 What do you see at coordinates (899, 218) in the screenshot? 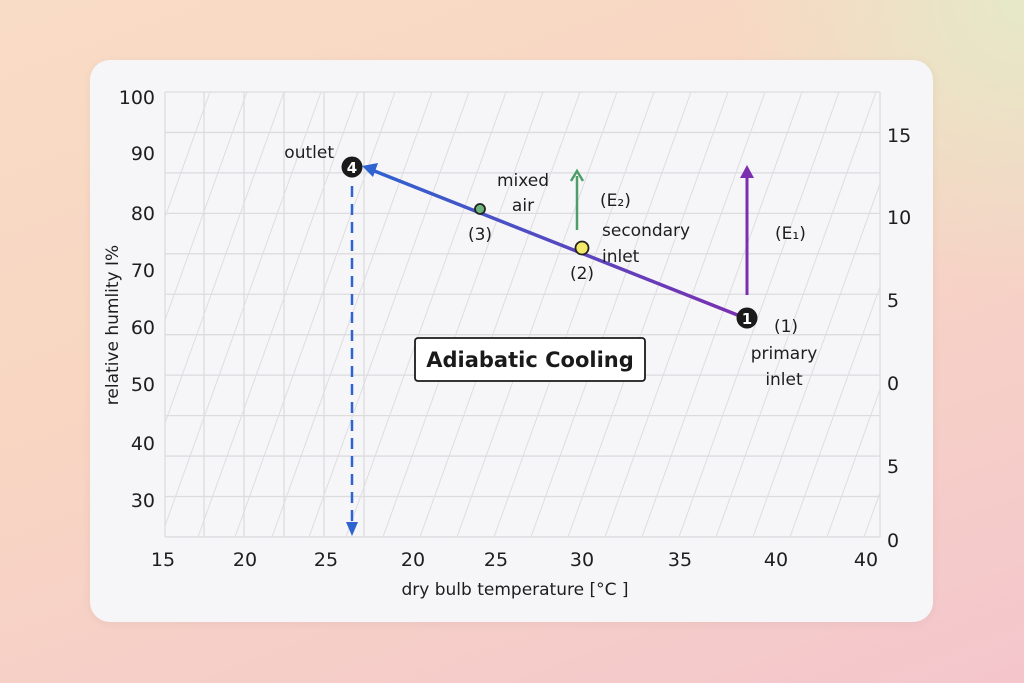
I see `y-right-tick: 10` at bounding box center [899, 218].